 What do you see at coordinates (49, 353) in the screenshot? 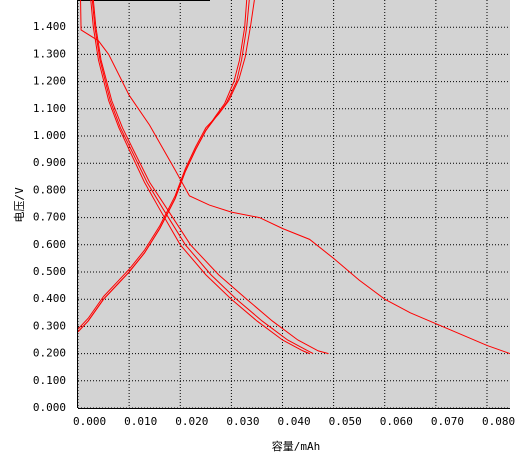
I see `y-tick-label: 0.200` at bounding box center [49, 353].